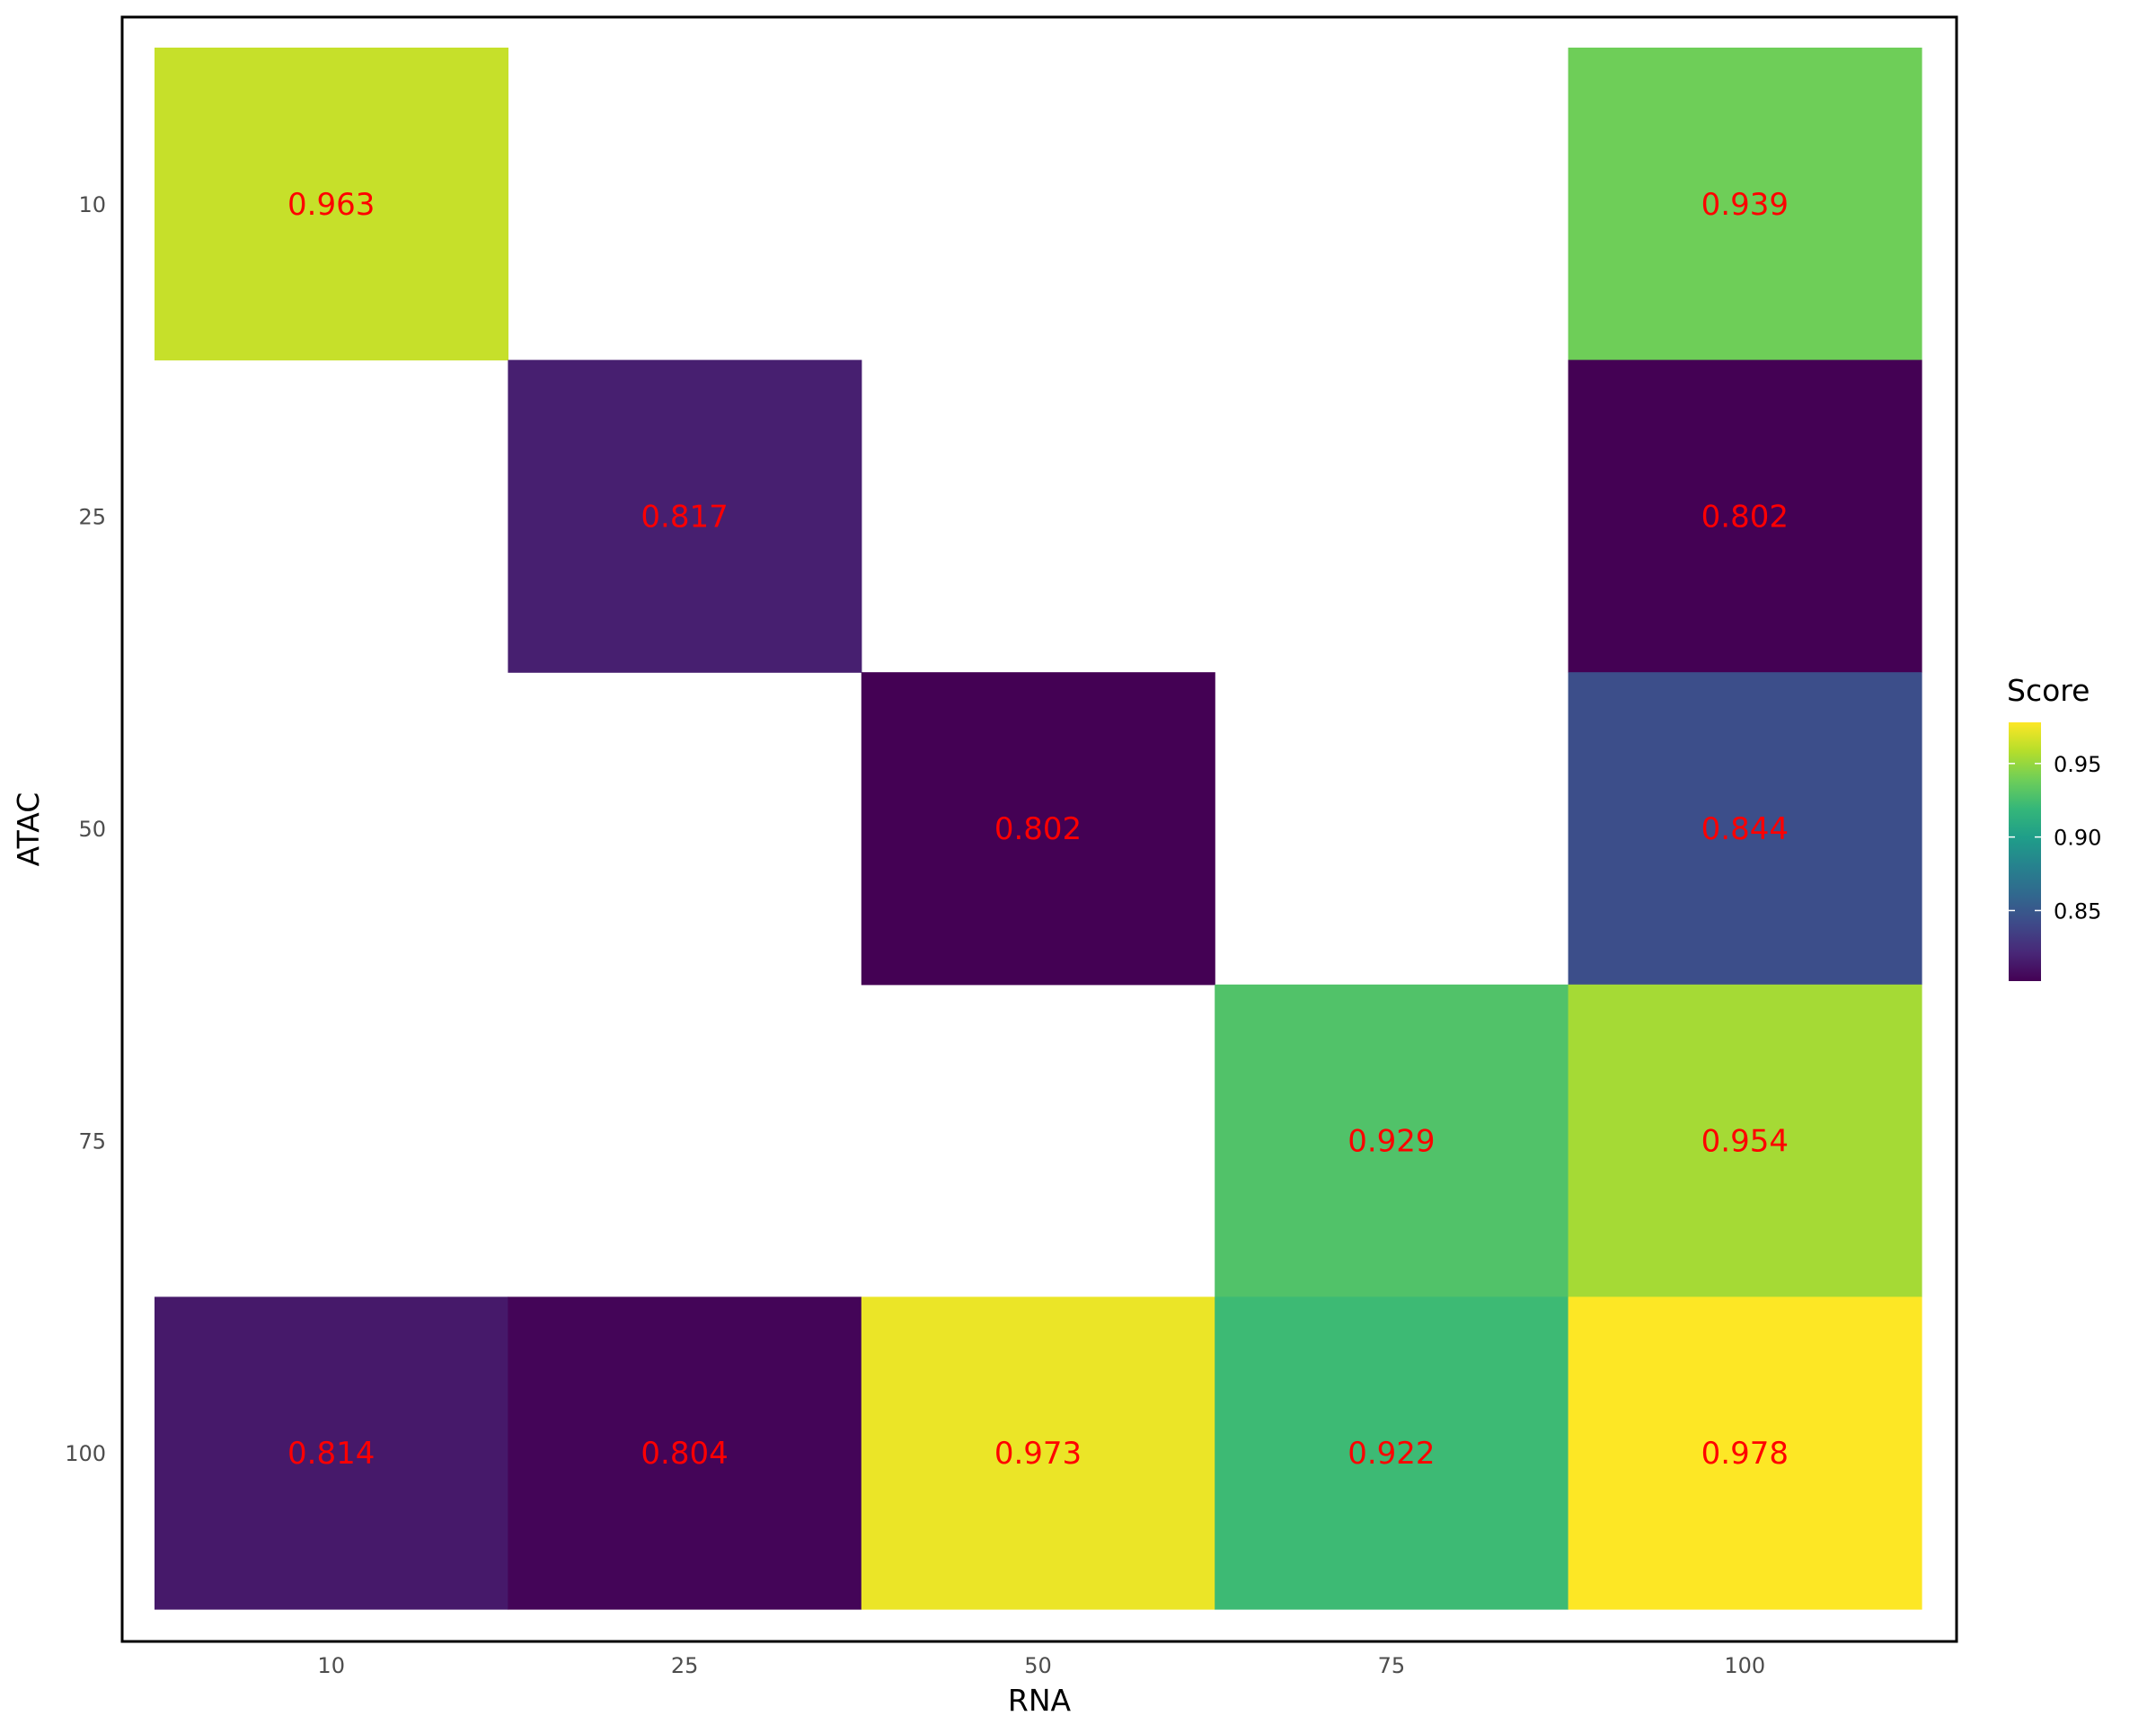  Describe the element at coordinates (2077, 764) in the screenshot. I see `legend-tick-label: 0.95` at that location.